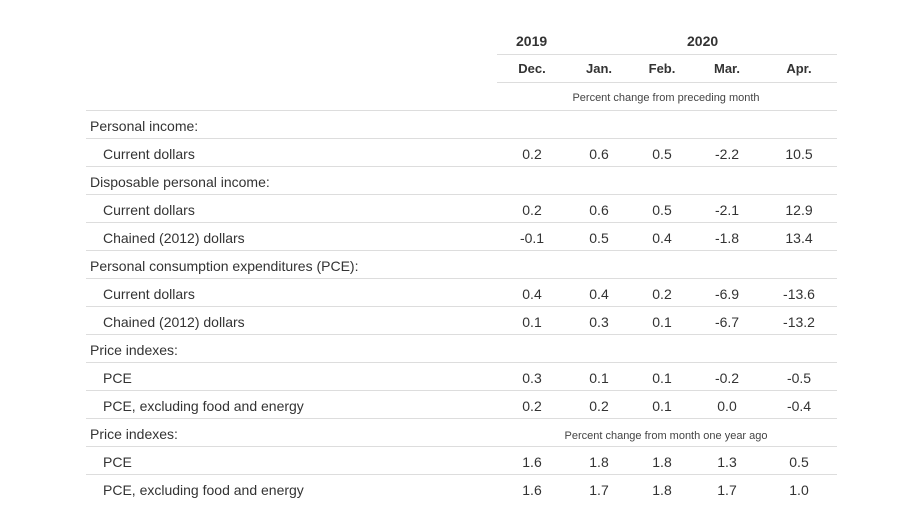  Describe the element at coordinates (799, 238) in the screenshot. I see `table-cell: 13.4` at that location.